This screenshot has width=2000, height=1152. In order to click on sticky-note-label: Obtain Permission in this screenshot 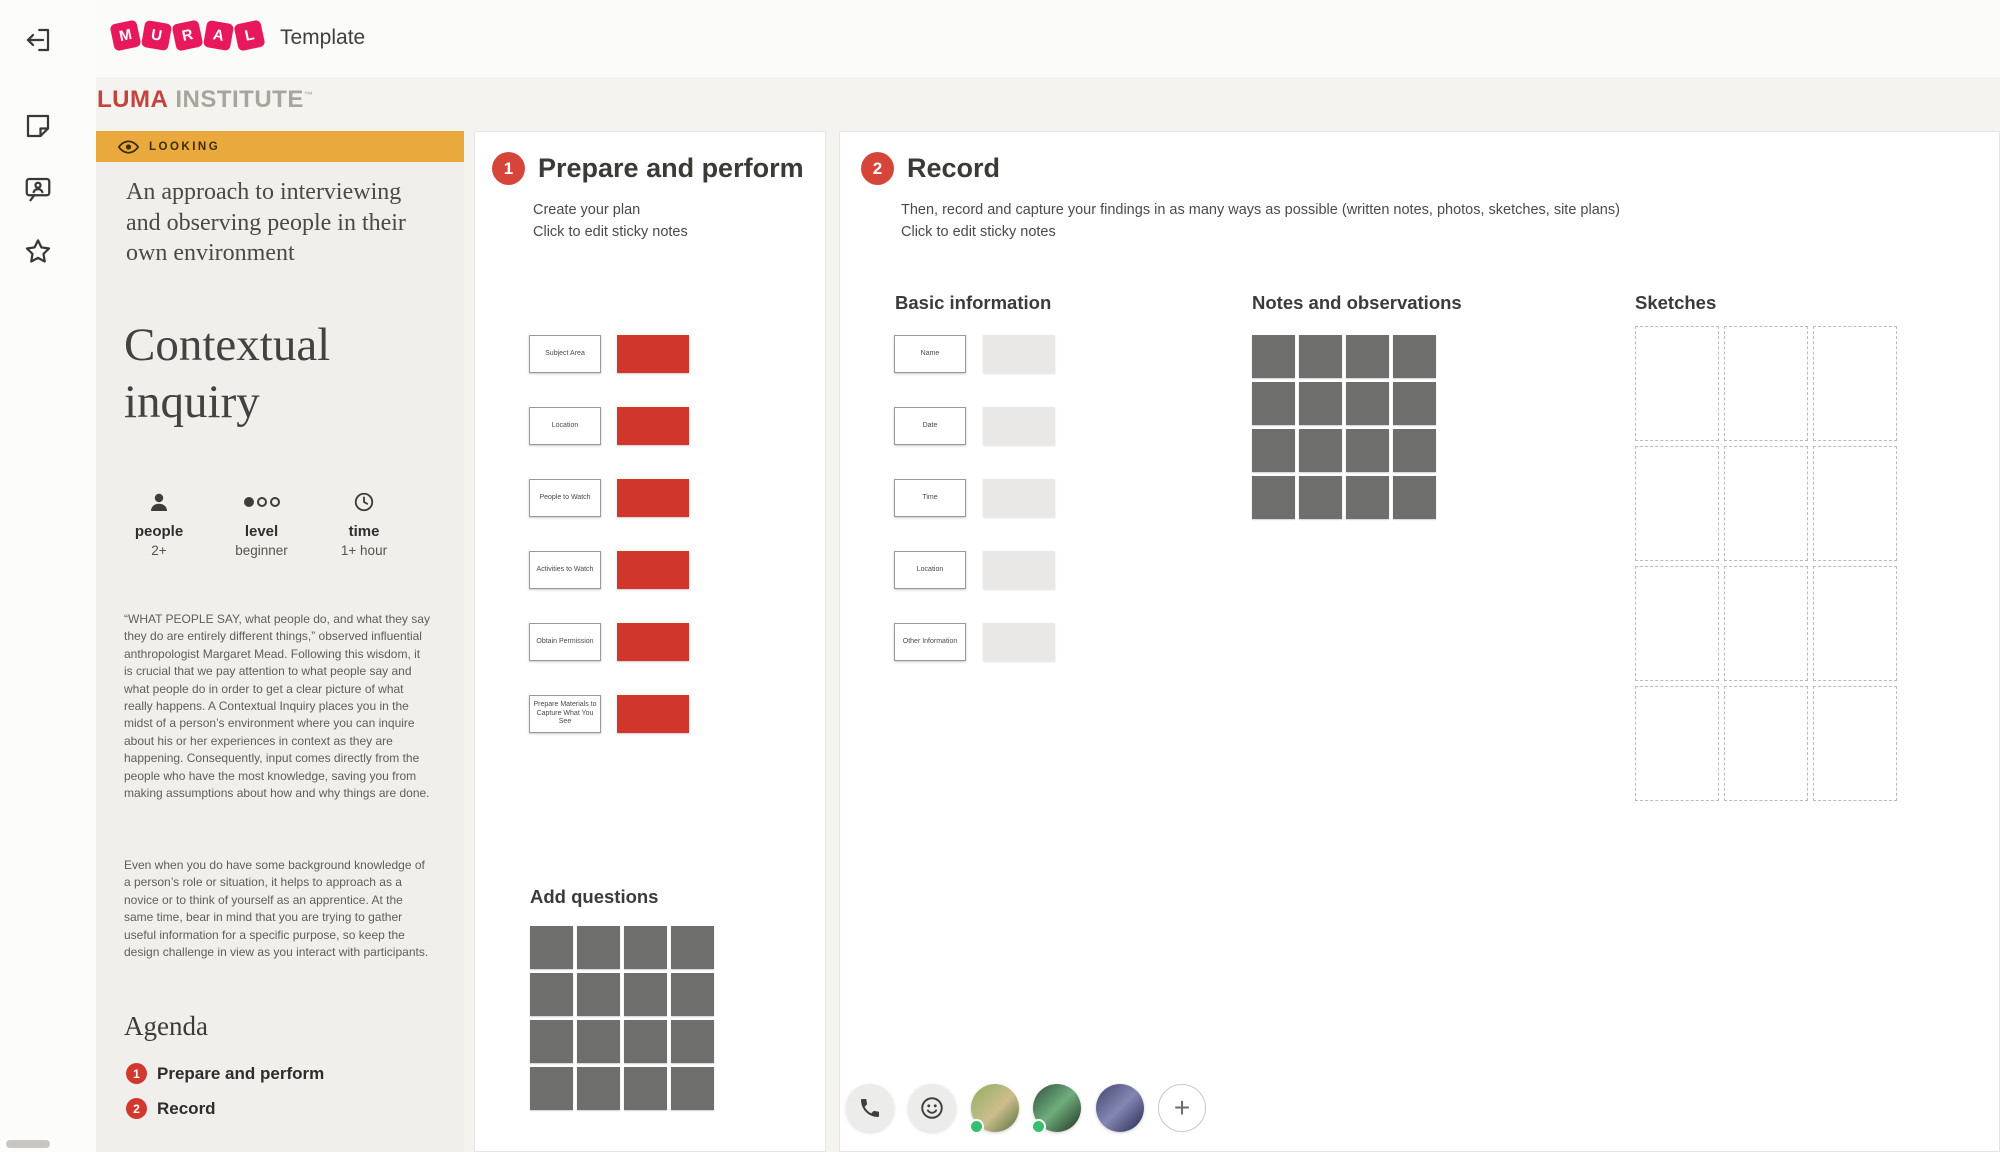, I will do `click(565, 642)`.